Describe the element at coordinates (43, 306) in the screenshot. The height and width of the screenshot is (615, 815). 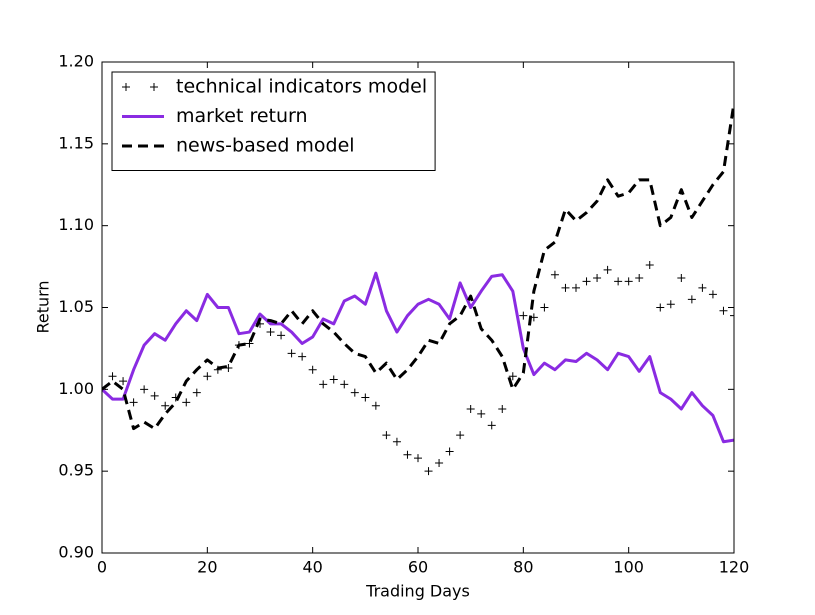
I see `y-axis-label: Return` at that location.